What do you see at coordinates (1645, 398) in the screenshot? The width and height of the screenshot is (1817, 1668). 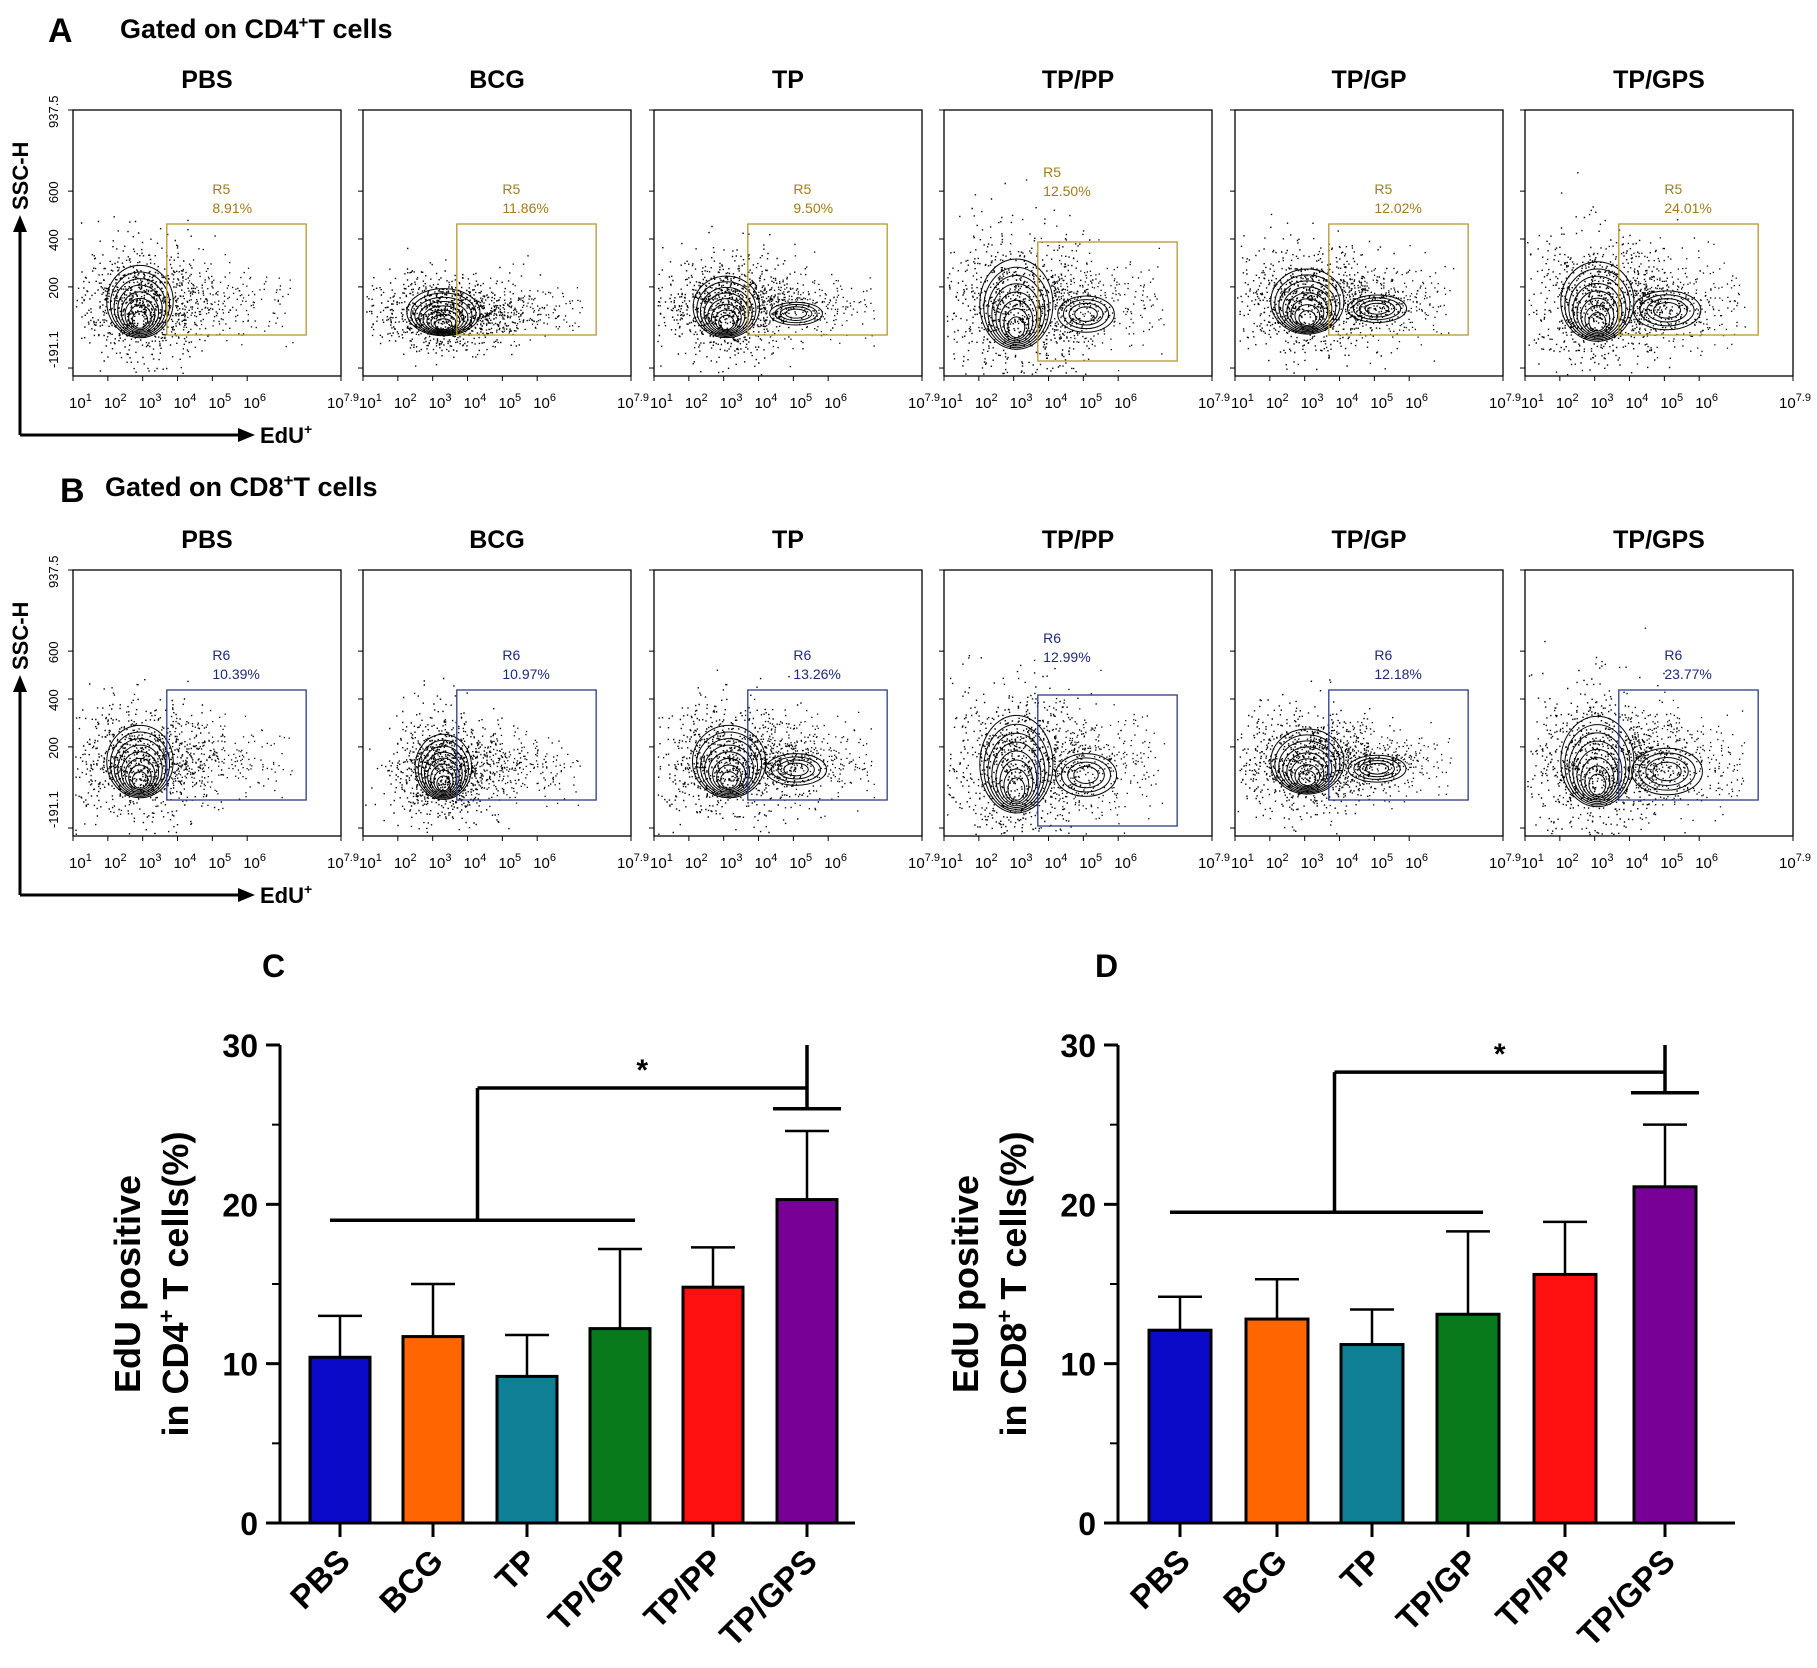 I see `x-tick-exp: 4` at bounding box center [1645, 398].